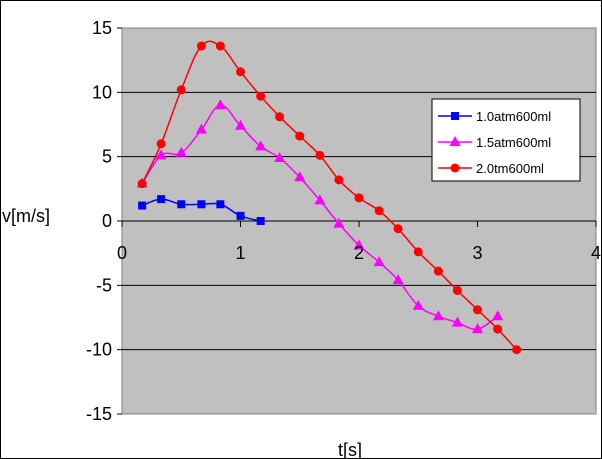 The height and width of the screenshot is (459, 602). I want to click on y-tick-label: 5, so click(107, 157).